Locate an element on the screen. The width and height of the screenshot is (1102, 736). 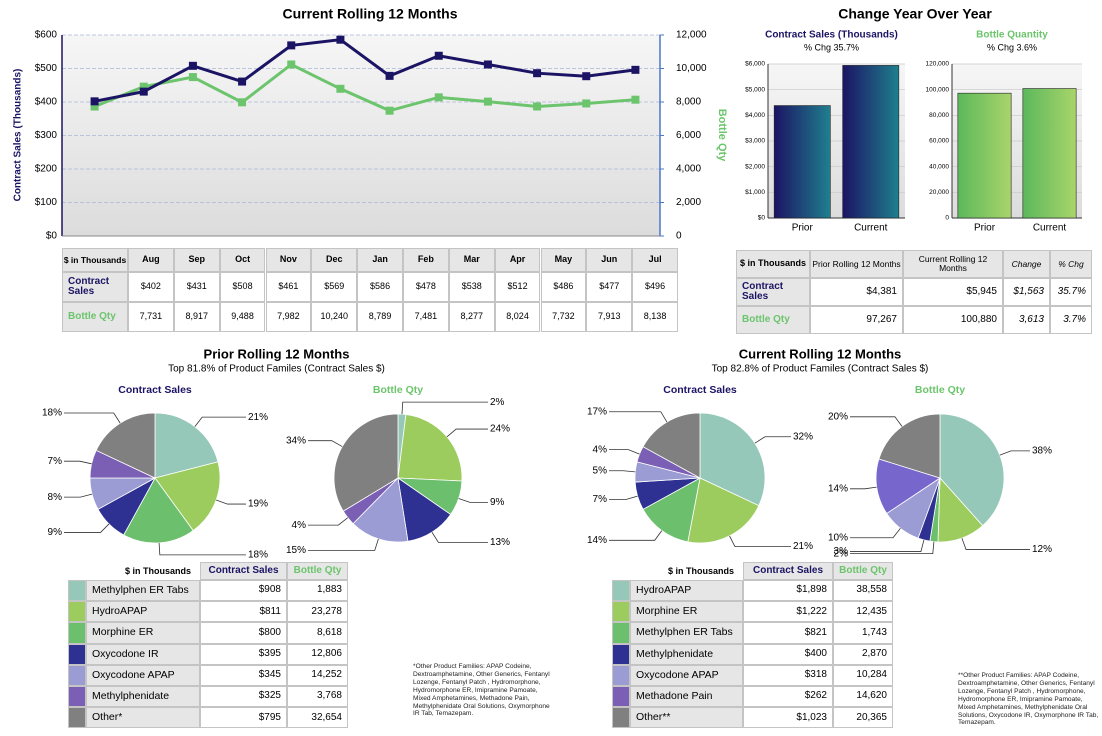
data-label: 3% is located at coordinates (841, 551).